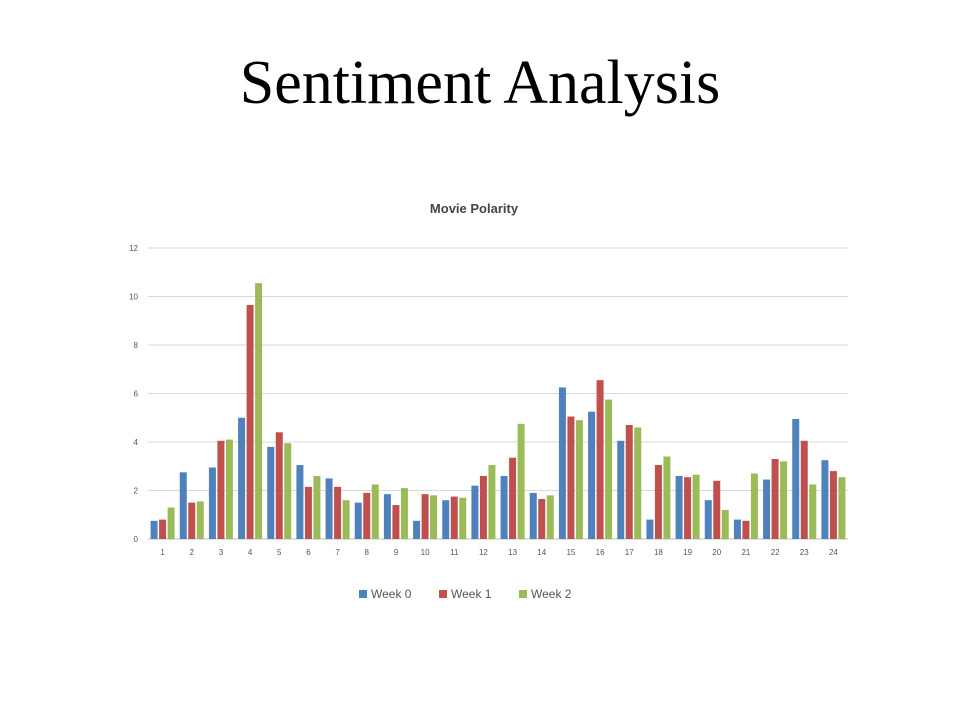 Image resolution: width=960 pixels, height=720 pixels. Describe the element at coordinates (658, 552) in the screenshot. I see `x-tick-label: 18` at that location.